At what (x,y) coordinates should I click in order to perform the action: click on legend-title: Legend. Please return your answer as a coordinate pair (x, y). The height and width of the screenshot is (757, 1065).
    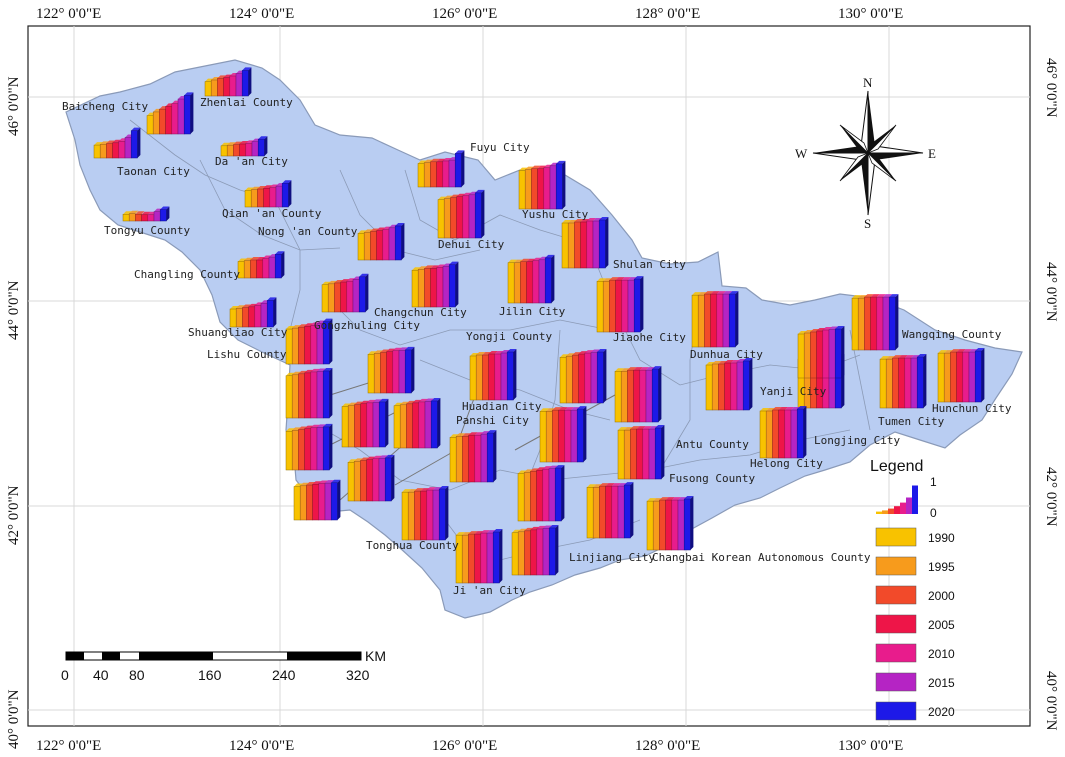
    Looking at the image, I should click on (896, 466).